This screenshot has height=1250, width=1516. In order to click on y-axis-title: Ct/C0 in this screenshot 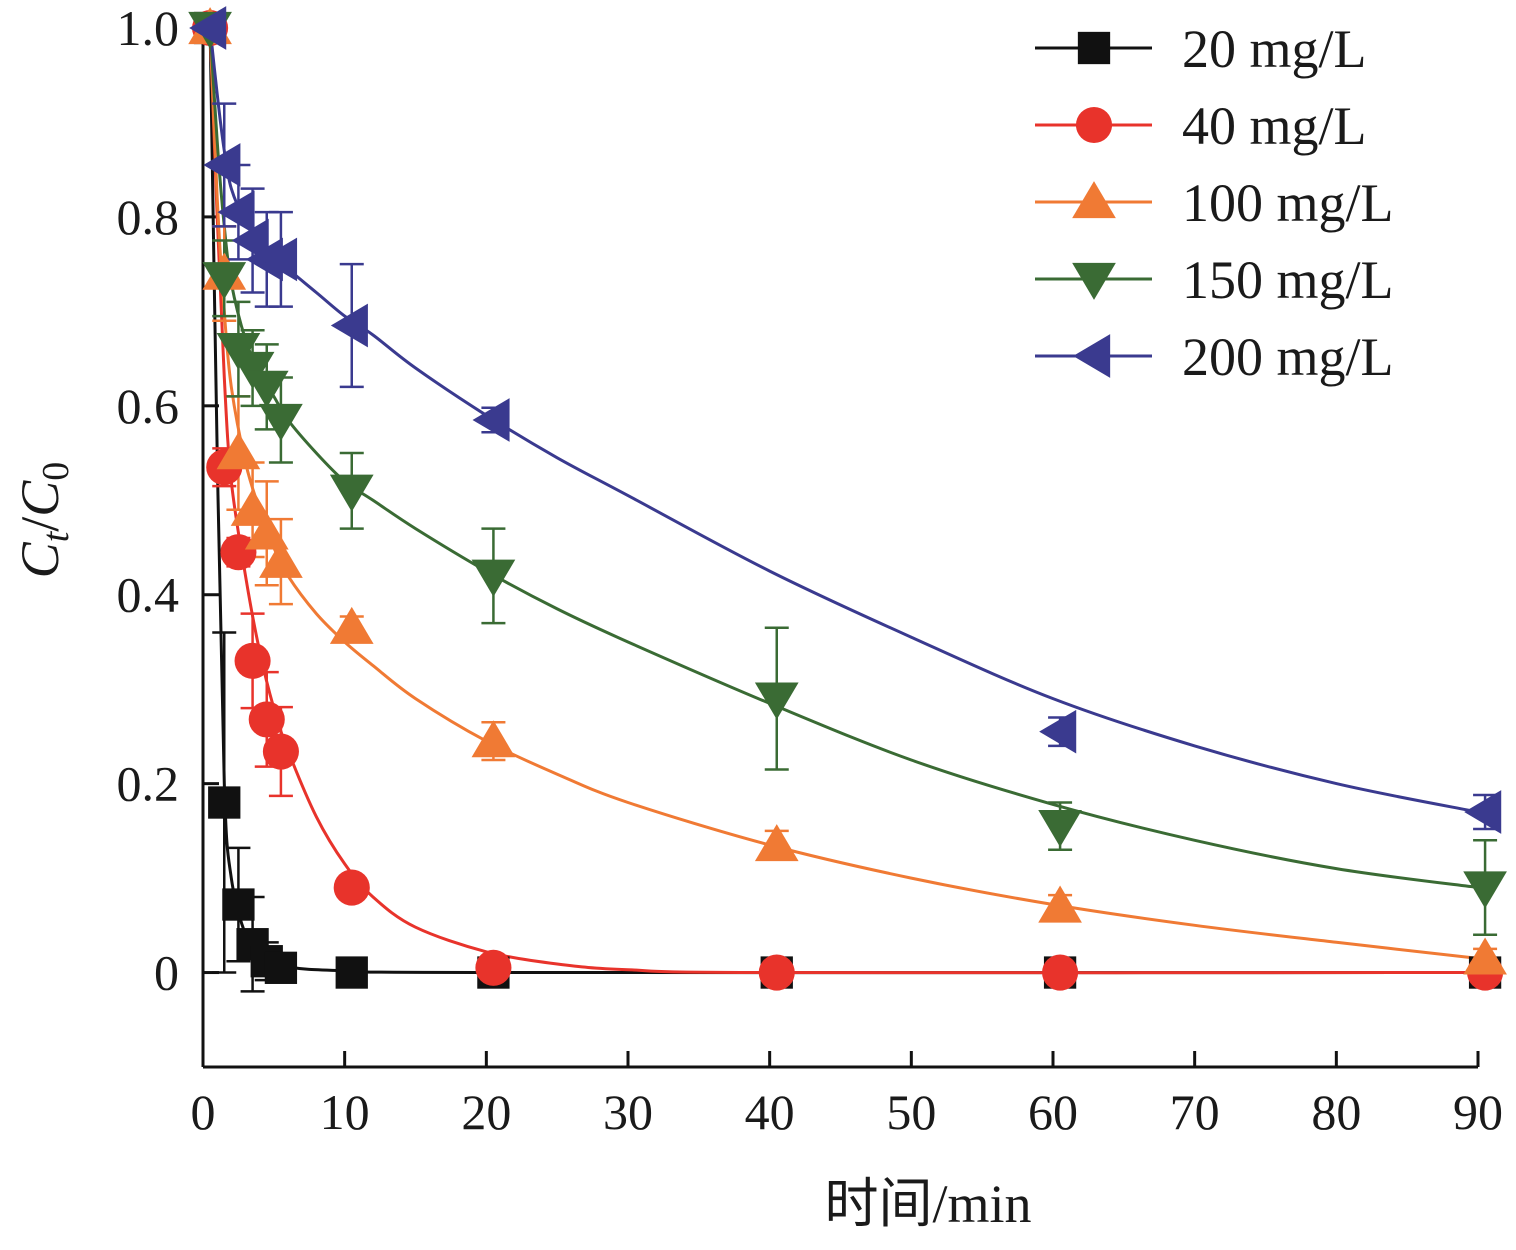, I will do `click(43, 520)`.